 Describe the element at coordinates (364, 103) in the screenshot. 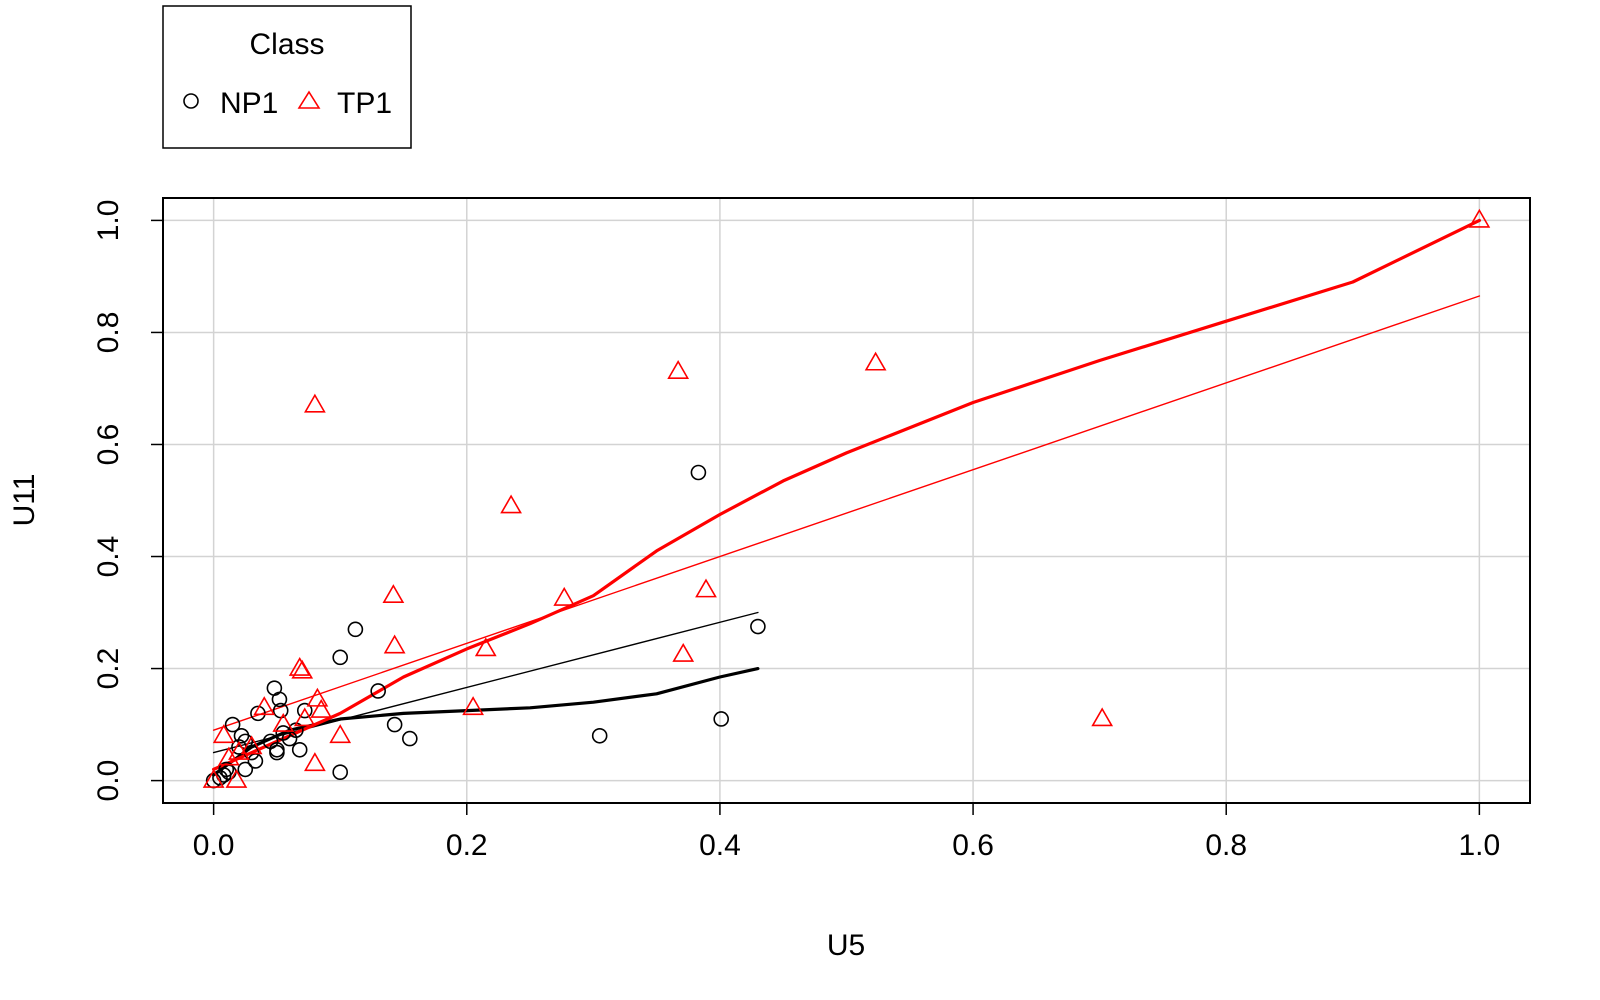

I see `legend-label-tp1: TP1` at that location.